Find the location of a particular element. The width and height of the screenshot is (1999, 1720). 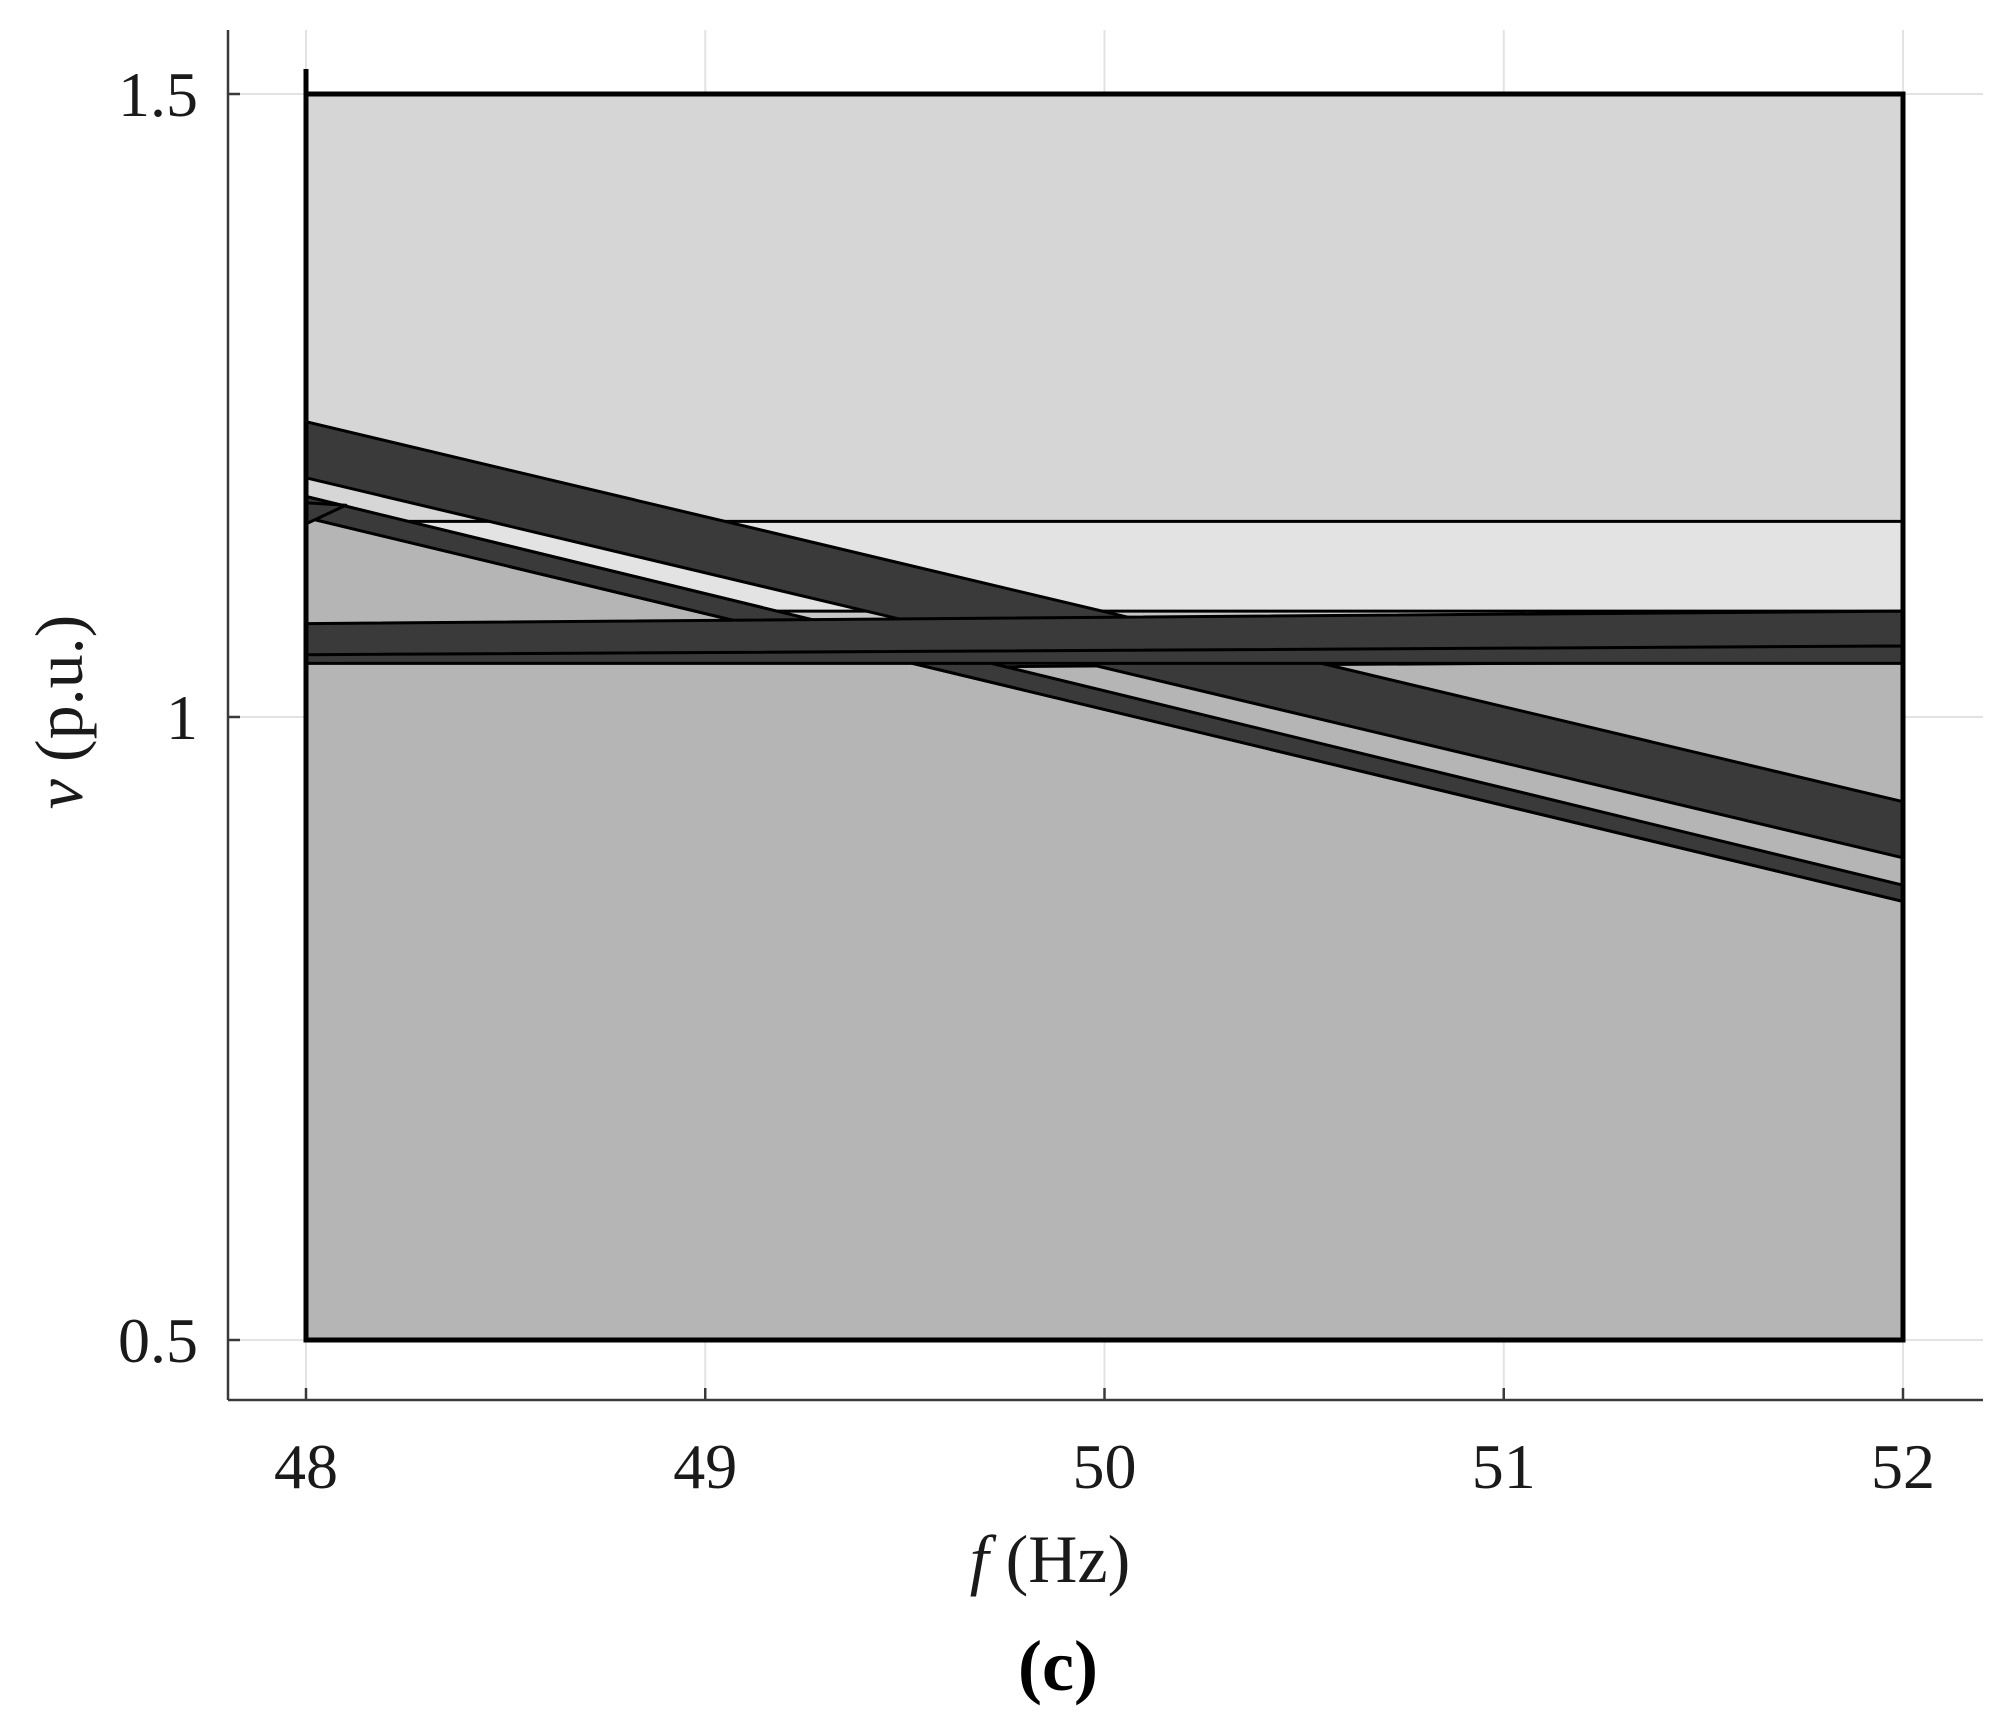

y-tick-label: 0.5 is located at coordinates (158, 1340).